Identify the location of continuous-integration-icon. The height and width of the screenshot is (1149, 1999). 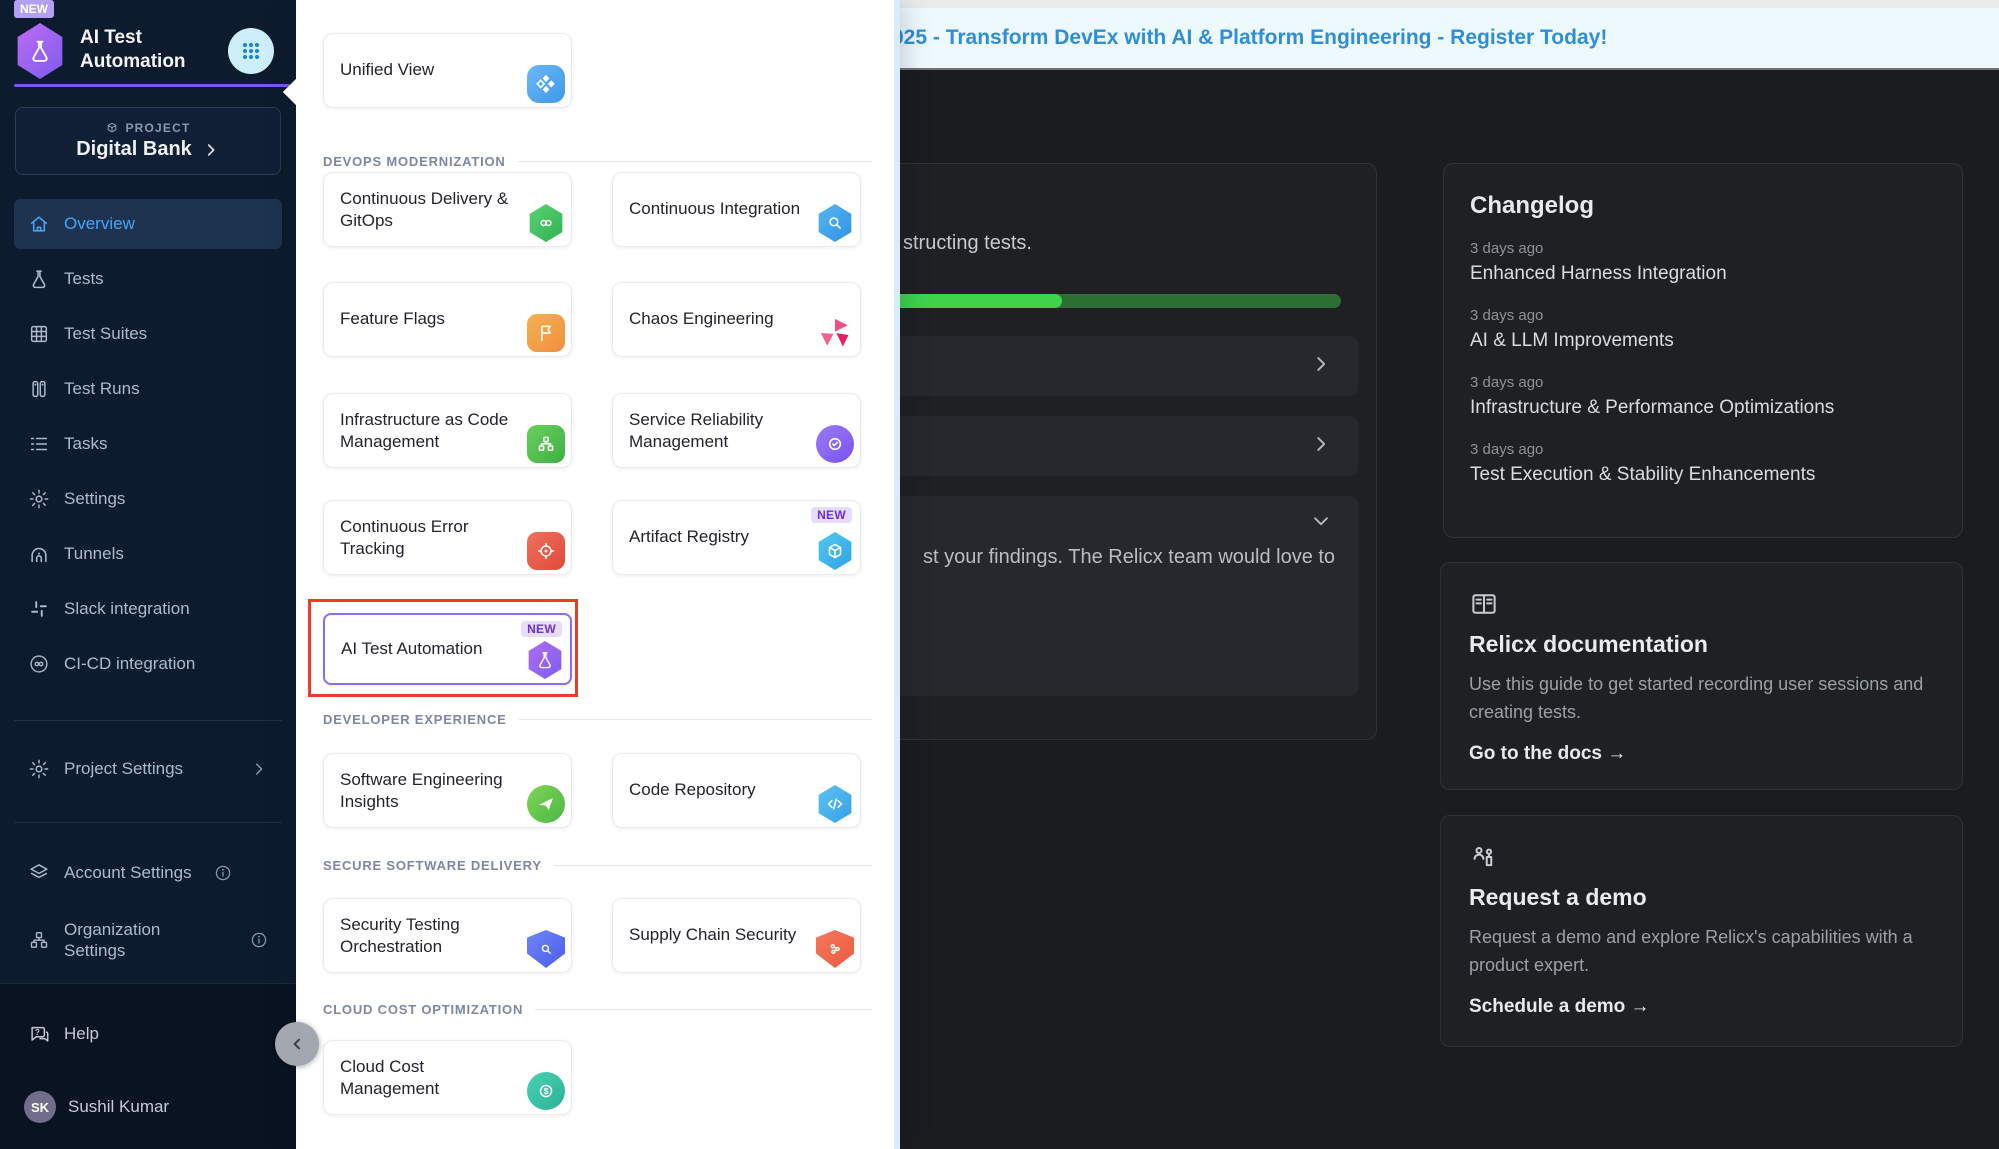
(835, 223).